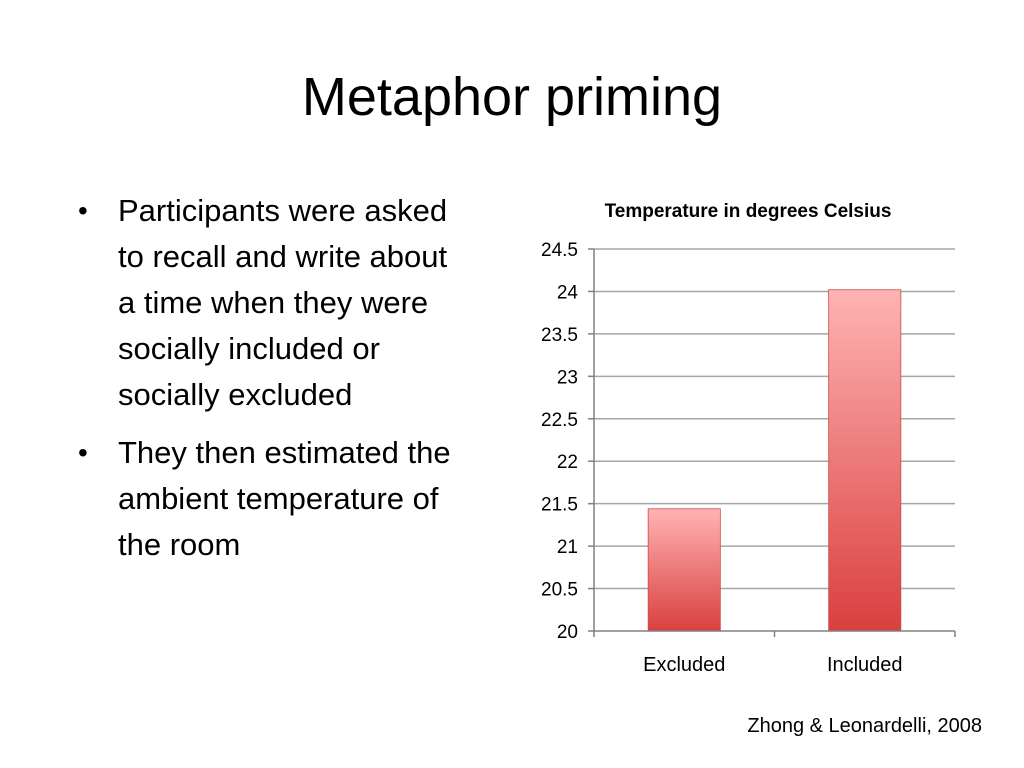 This screenshot has height=768, width=1024. Describe the element at coordinates (865, 460) in the screenshot. I see `bar-included` at that location.